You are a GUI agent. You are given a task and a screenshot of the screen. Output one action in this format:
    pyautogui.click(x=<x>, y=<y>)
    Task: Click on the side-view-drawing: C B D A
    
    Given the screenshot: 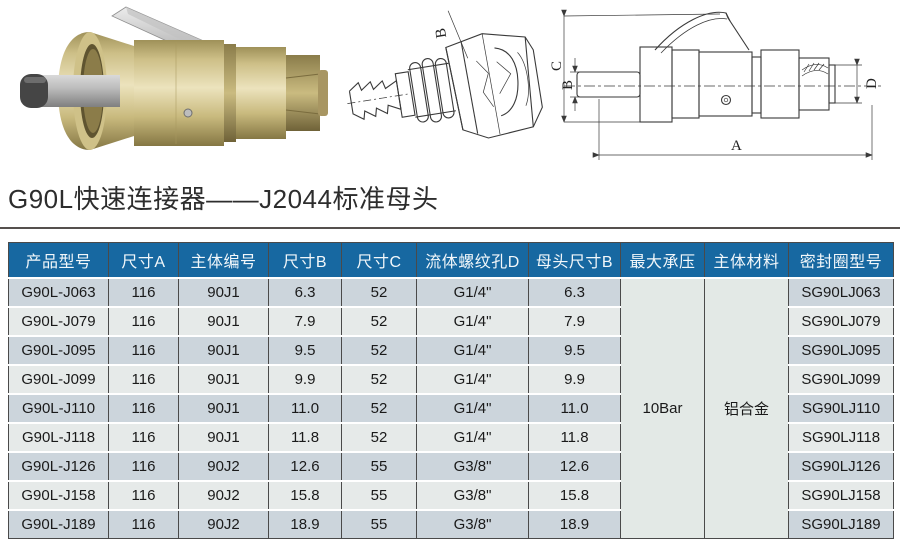 What is the action you would take?
    pyautogui.click(x=717, y=84)
    